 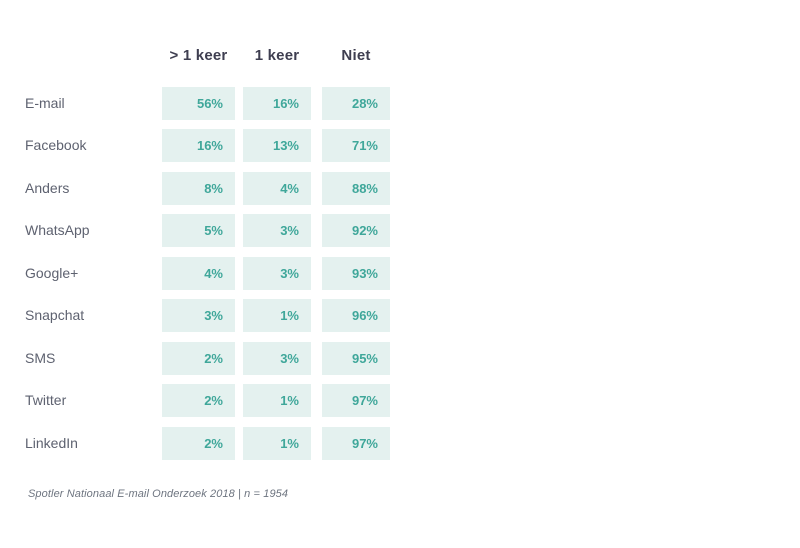 I want to click on value-cell: 56%, so click(x=198, y=103).